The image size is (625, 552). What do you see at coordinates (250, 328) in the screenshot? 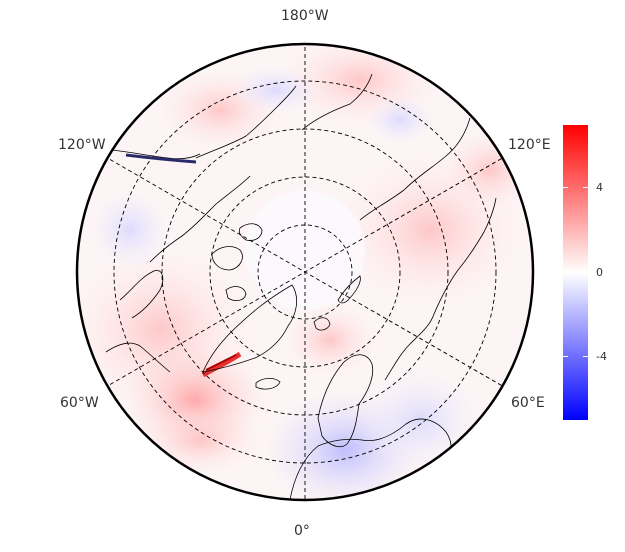
I see `greenland-coast` at bounding box center [250, 328].